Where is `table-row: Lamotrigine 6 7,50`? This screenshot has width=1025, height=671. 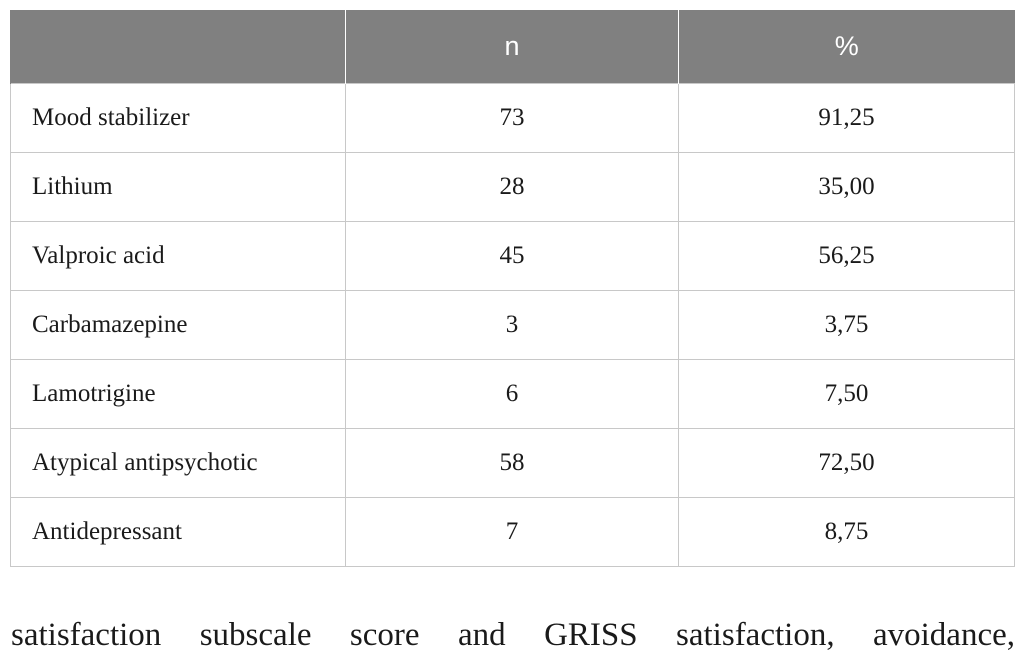 table-row: Lamotrigine 6 7,50 is located at coordinates (512, 394).